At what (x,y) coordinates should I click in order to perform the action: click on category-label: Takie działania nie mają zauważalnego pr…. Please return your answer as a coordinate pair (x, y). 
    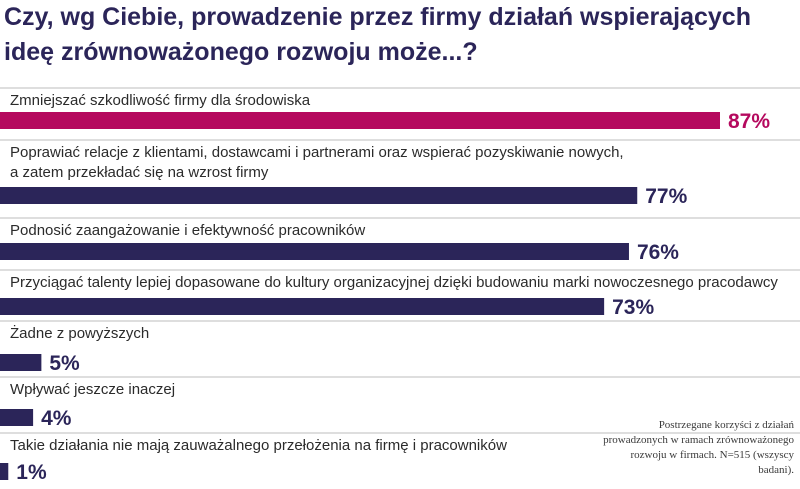
    Looking at the image, I should click on (258, 445).